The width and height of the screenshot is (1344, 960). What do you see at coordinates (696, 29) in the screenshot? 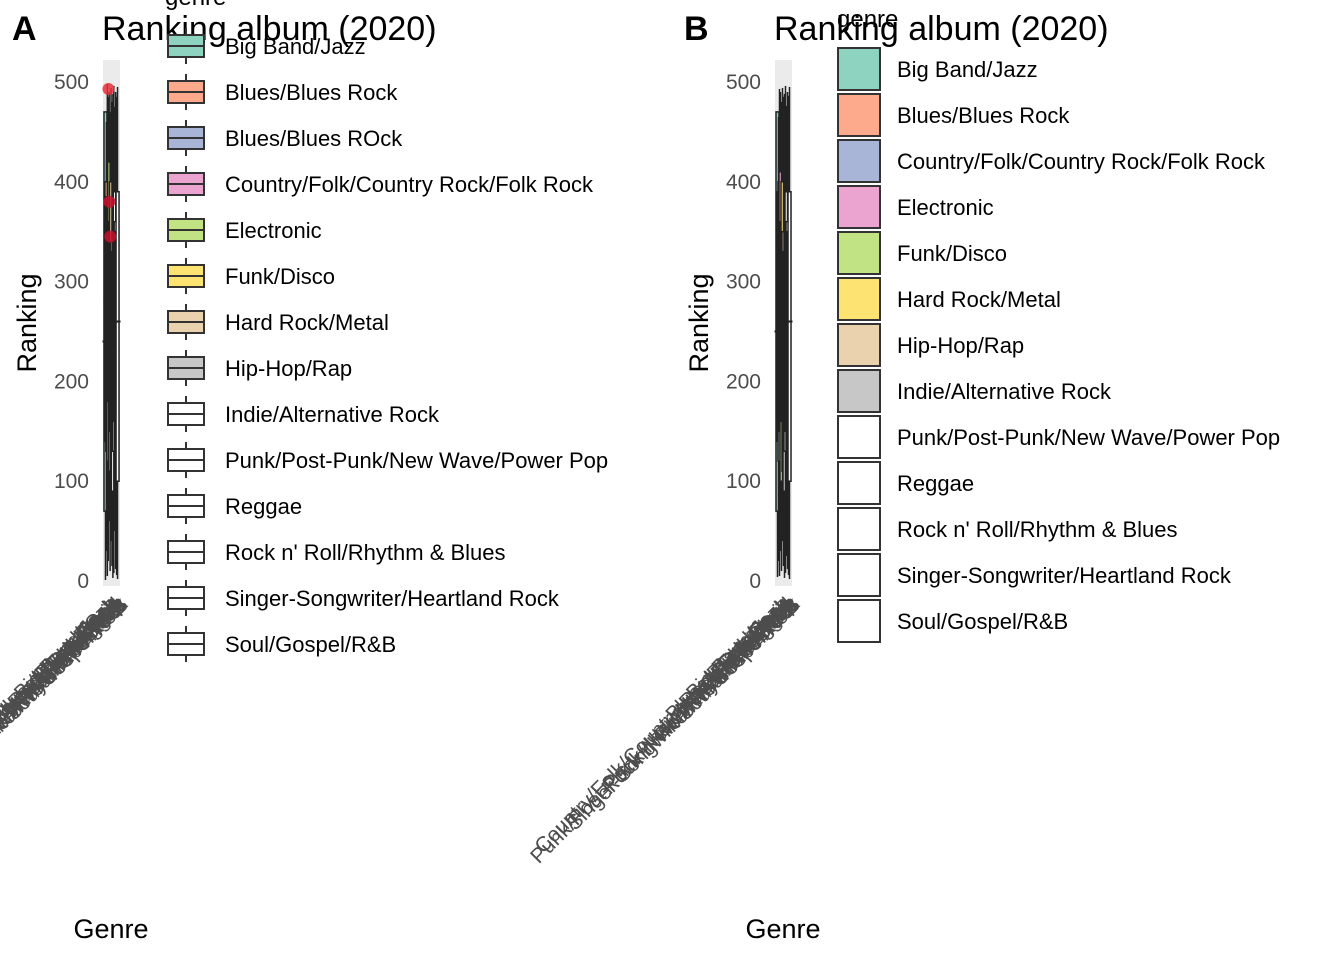
I see `panel-tag: B` at bounding box center [696, 29].